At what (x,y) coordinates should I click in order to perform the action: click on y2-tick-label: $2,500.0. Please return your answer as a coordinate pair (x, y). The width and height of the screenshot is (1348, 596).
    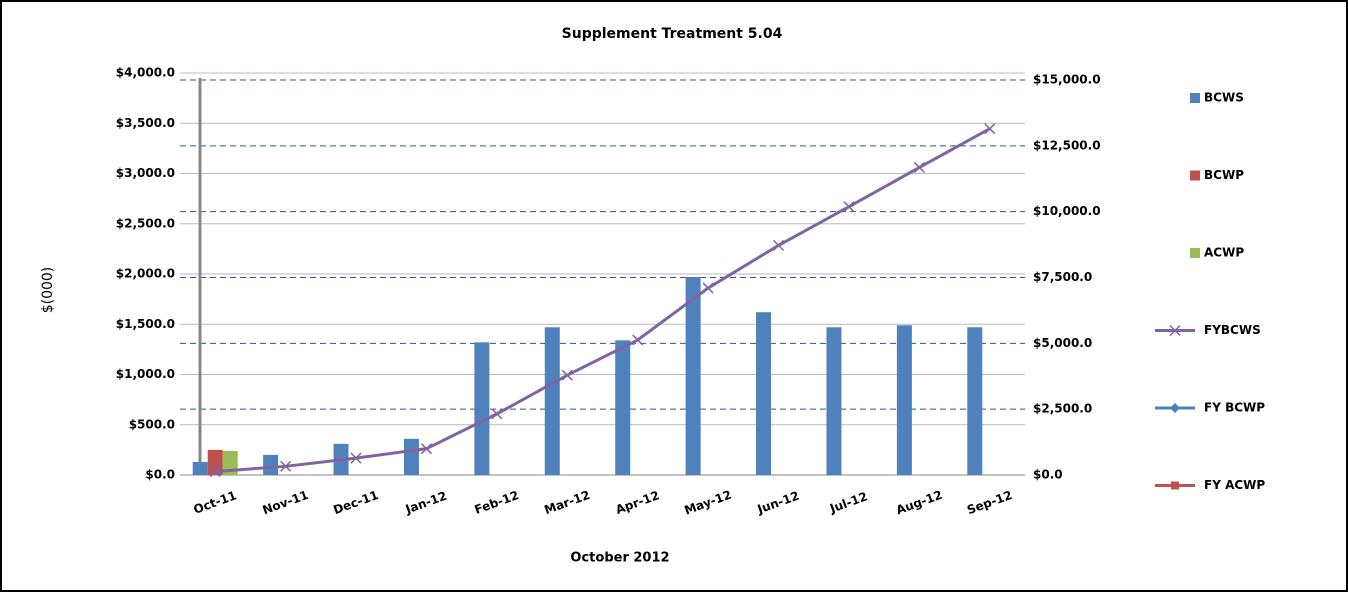
    Looking at the image, I should click on (1062, 409).